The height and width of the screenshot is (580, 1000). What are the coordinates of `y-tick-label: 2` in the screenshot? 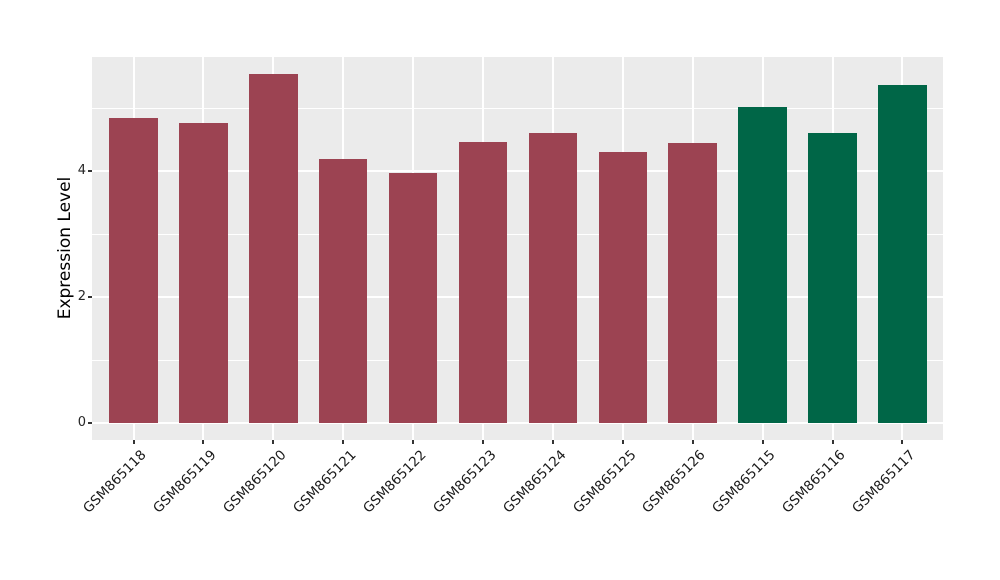 It's located at (81, 297).